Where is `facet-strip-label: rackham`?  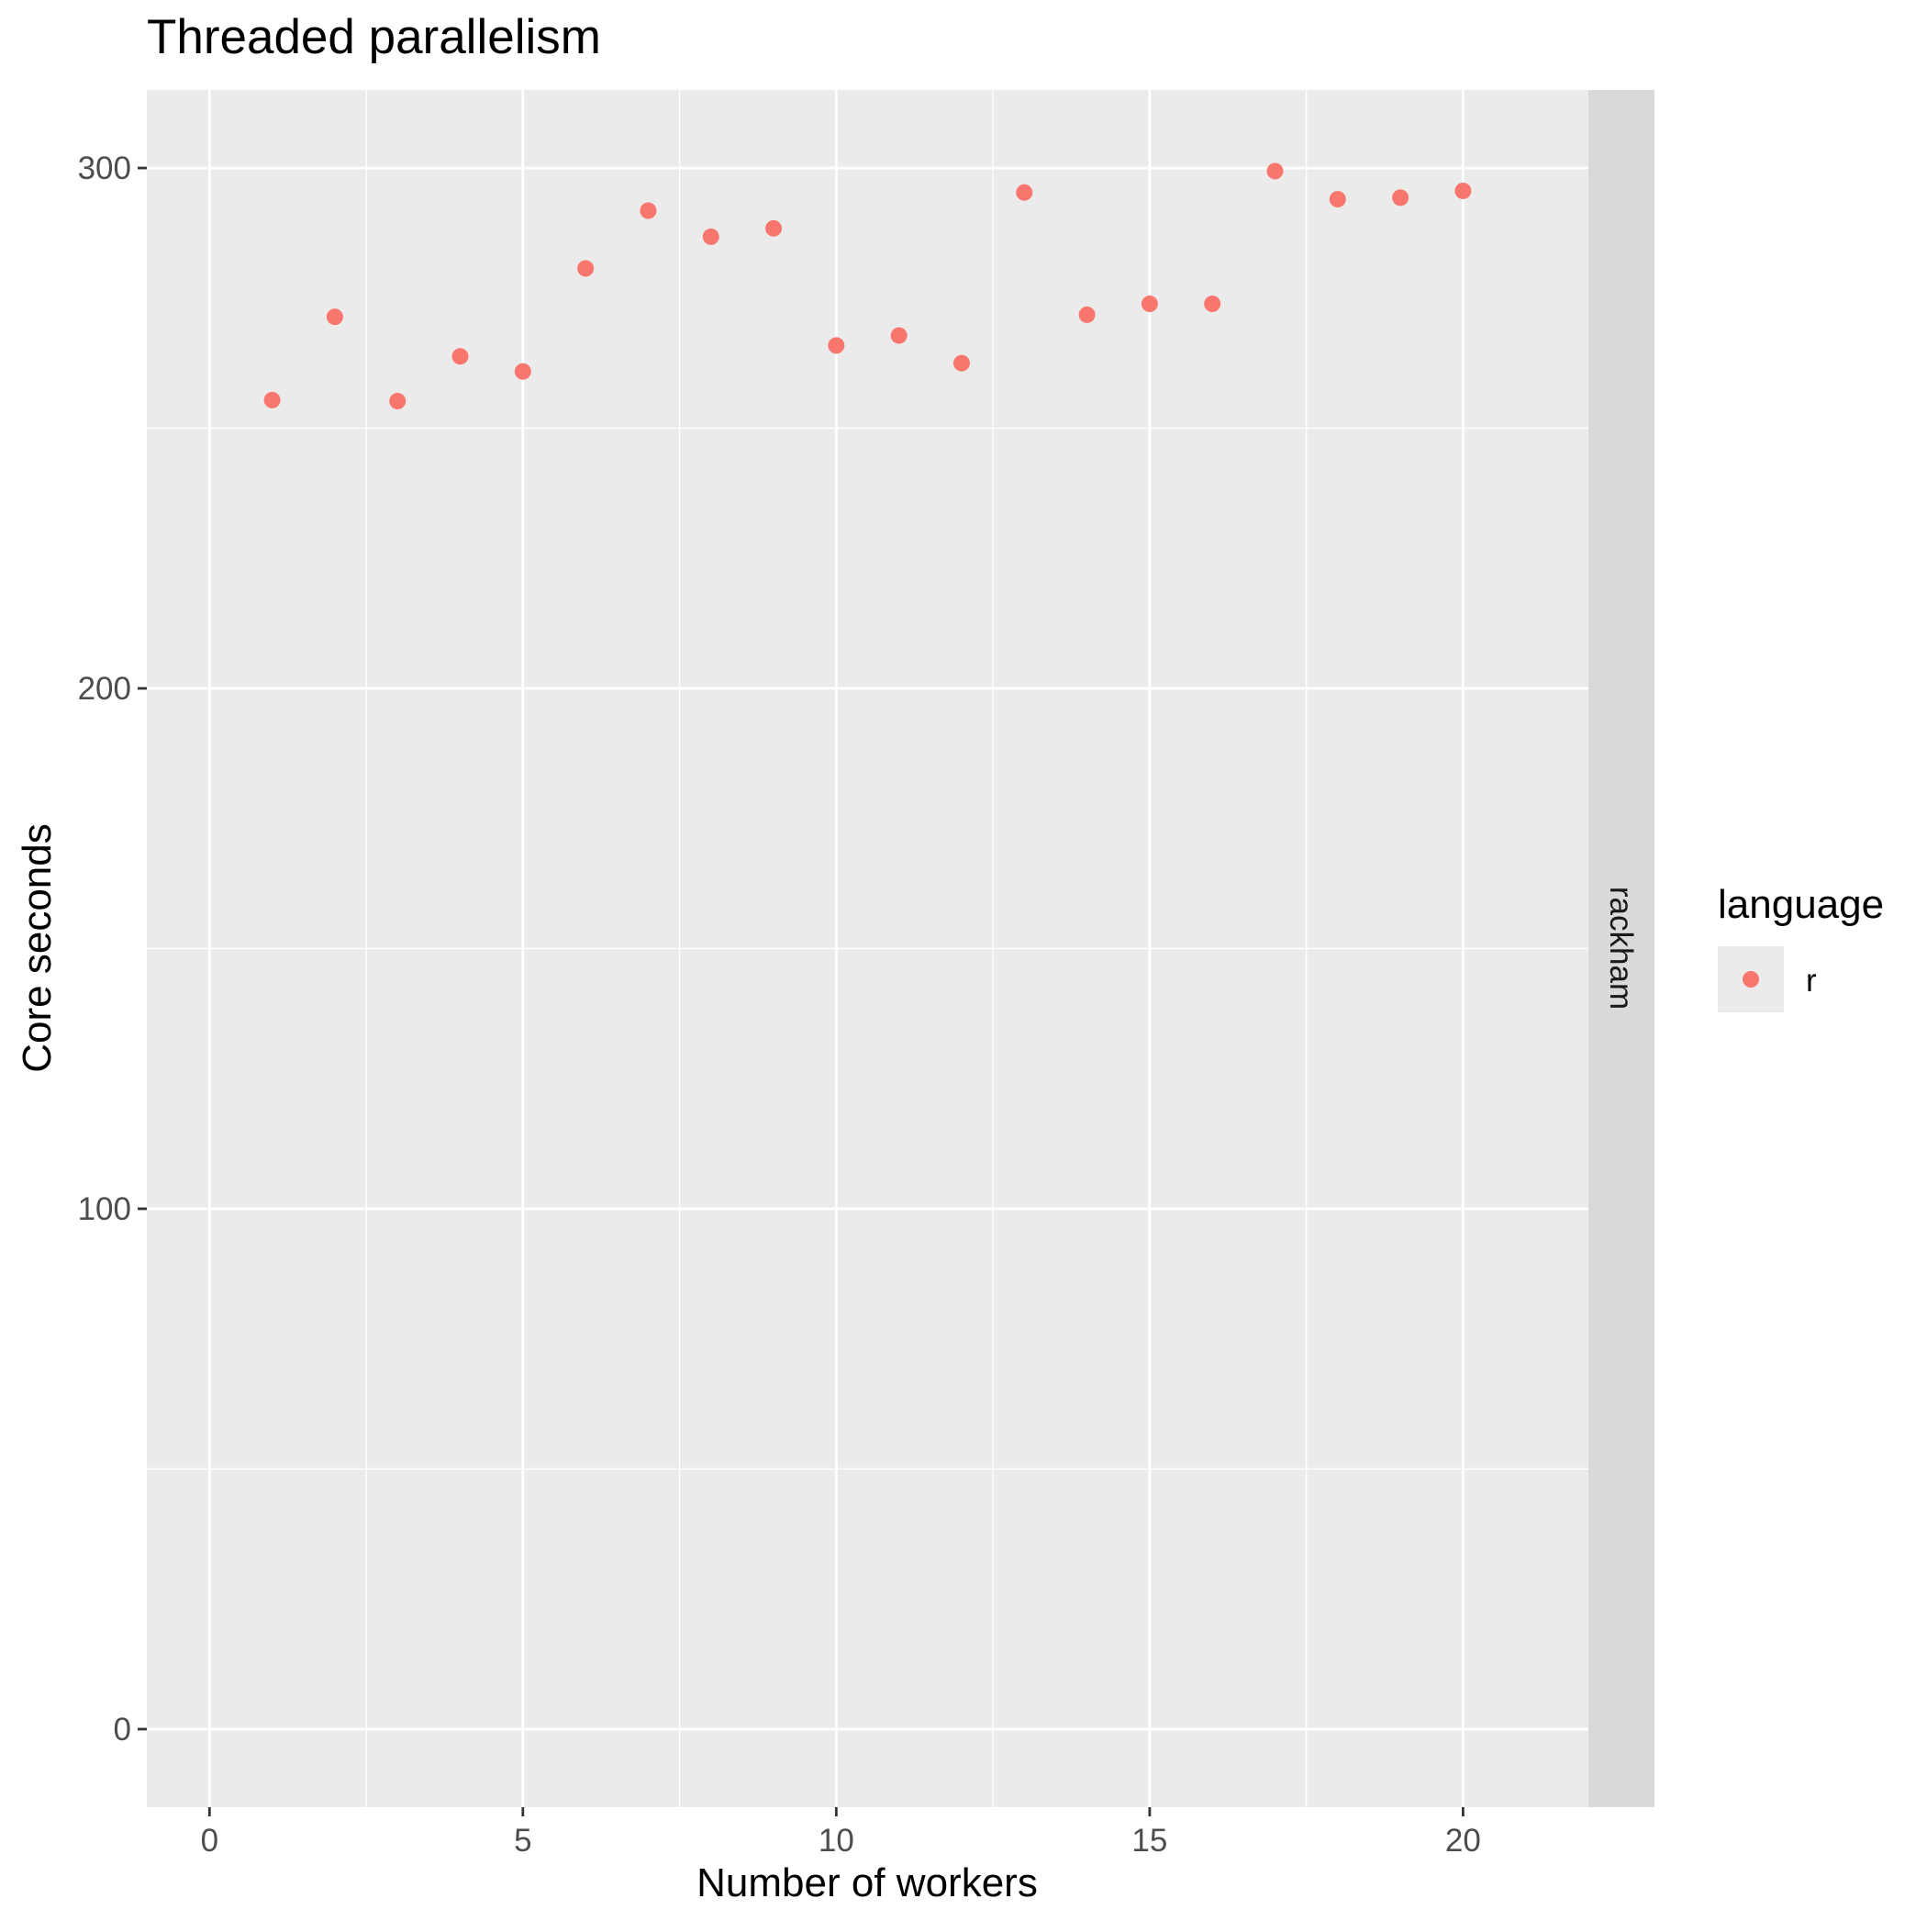 facet-strip-label: rackham is located at coordinates (1621, 948).